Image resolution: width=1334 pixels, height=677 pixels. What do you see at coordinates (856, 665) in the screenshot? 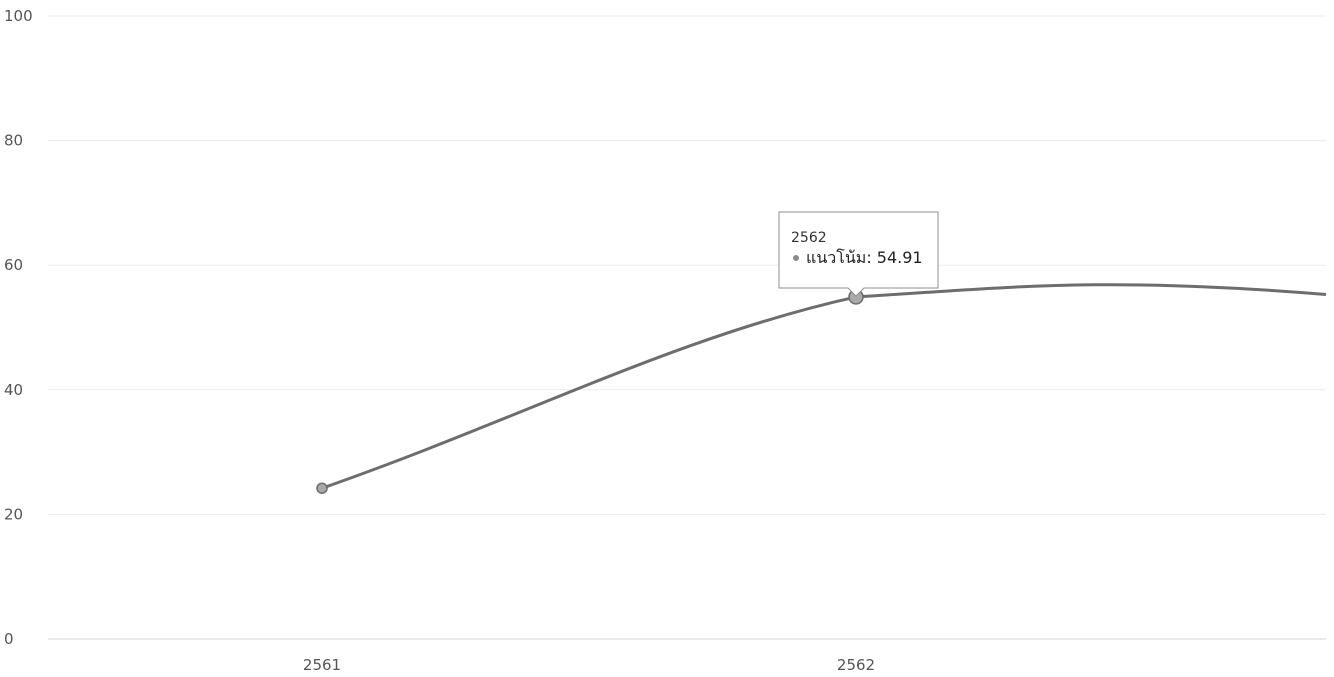
I see `x-tick-label: 2562` at bounding box center [856, 665].